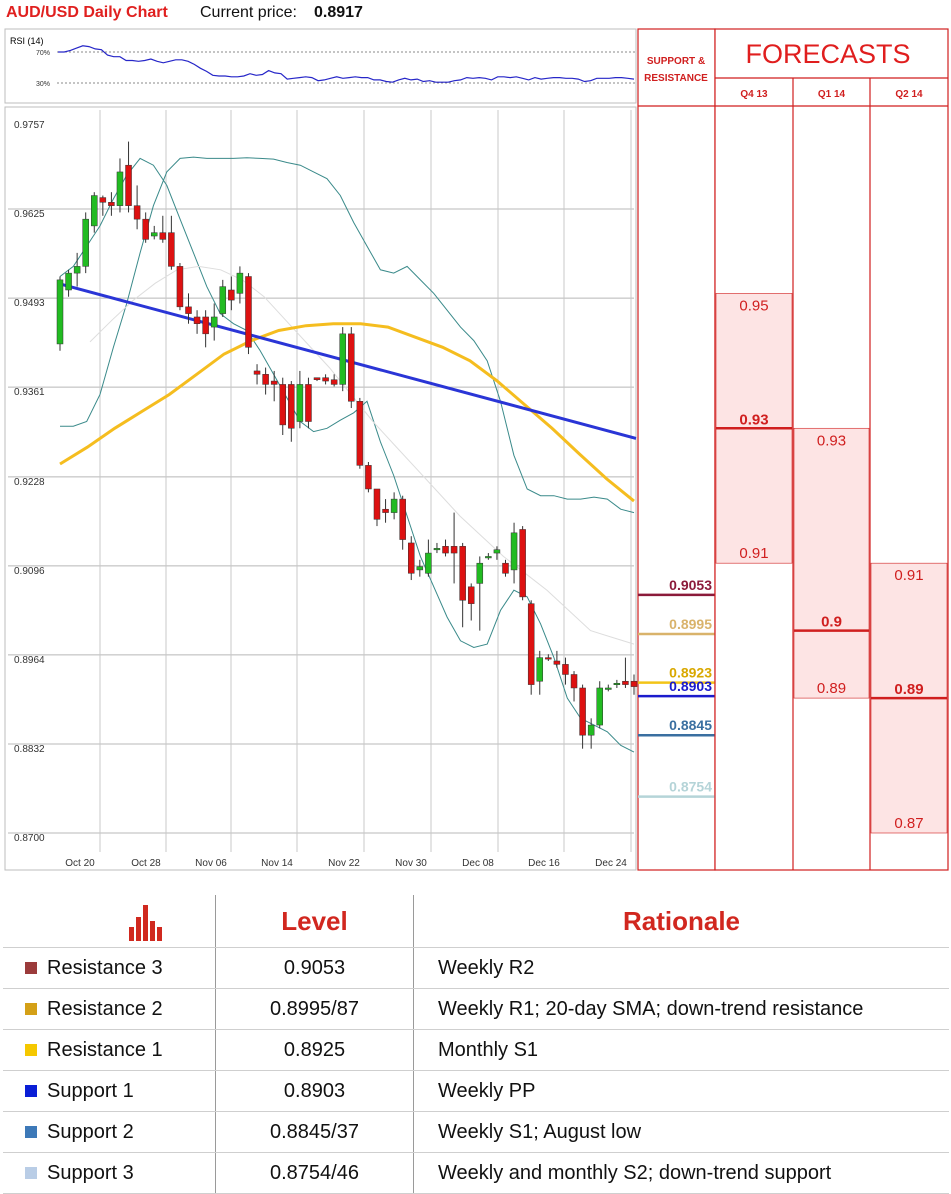  What do you see at coordinates (29, 660) in the screenshot?
I see `y-tick-label: 0.8964` at bounding box center [29, 660].